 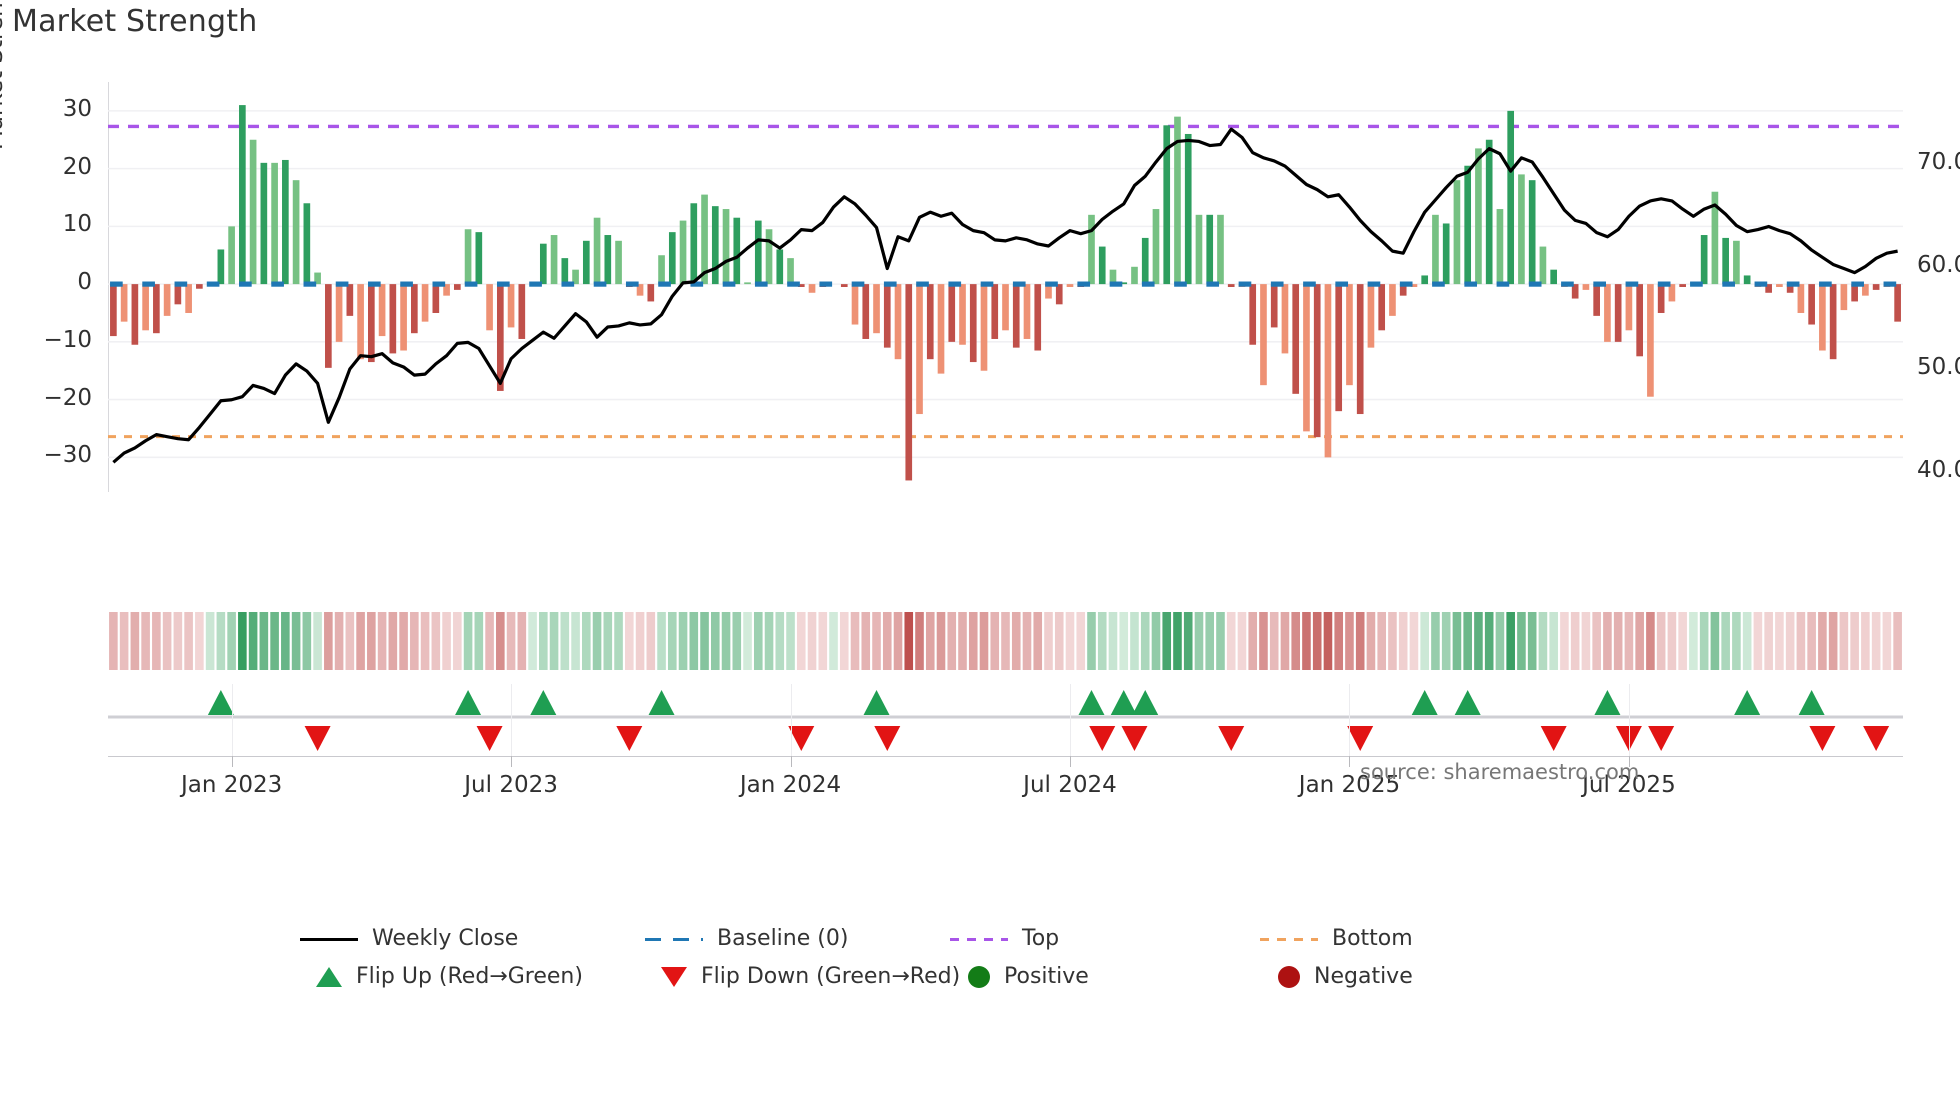 What do you see at coordinates (802, 976) in the screenshot?
I see `legend-item-flip-down: Flip Down (Green→Red)` at bounding box center [802, 976].